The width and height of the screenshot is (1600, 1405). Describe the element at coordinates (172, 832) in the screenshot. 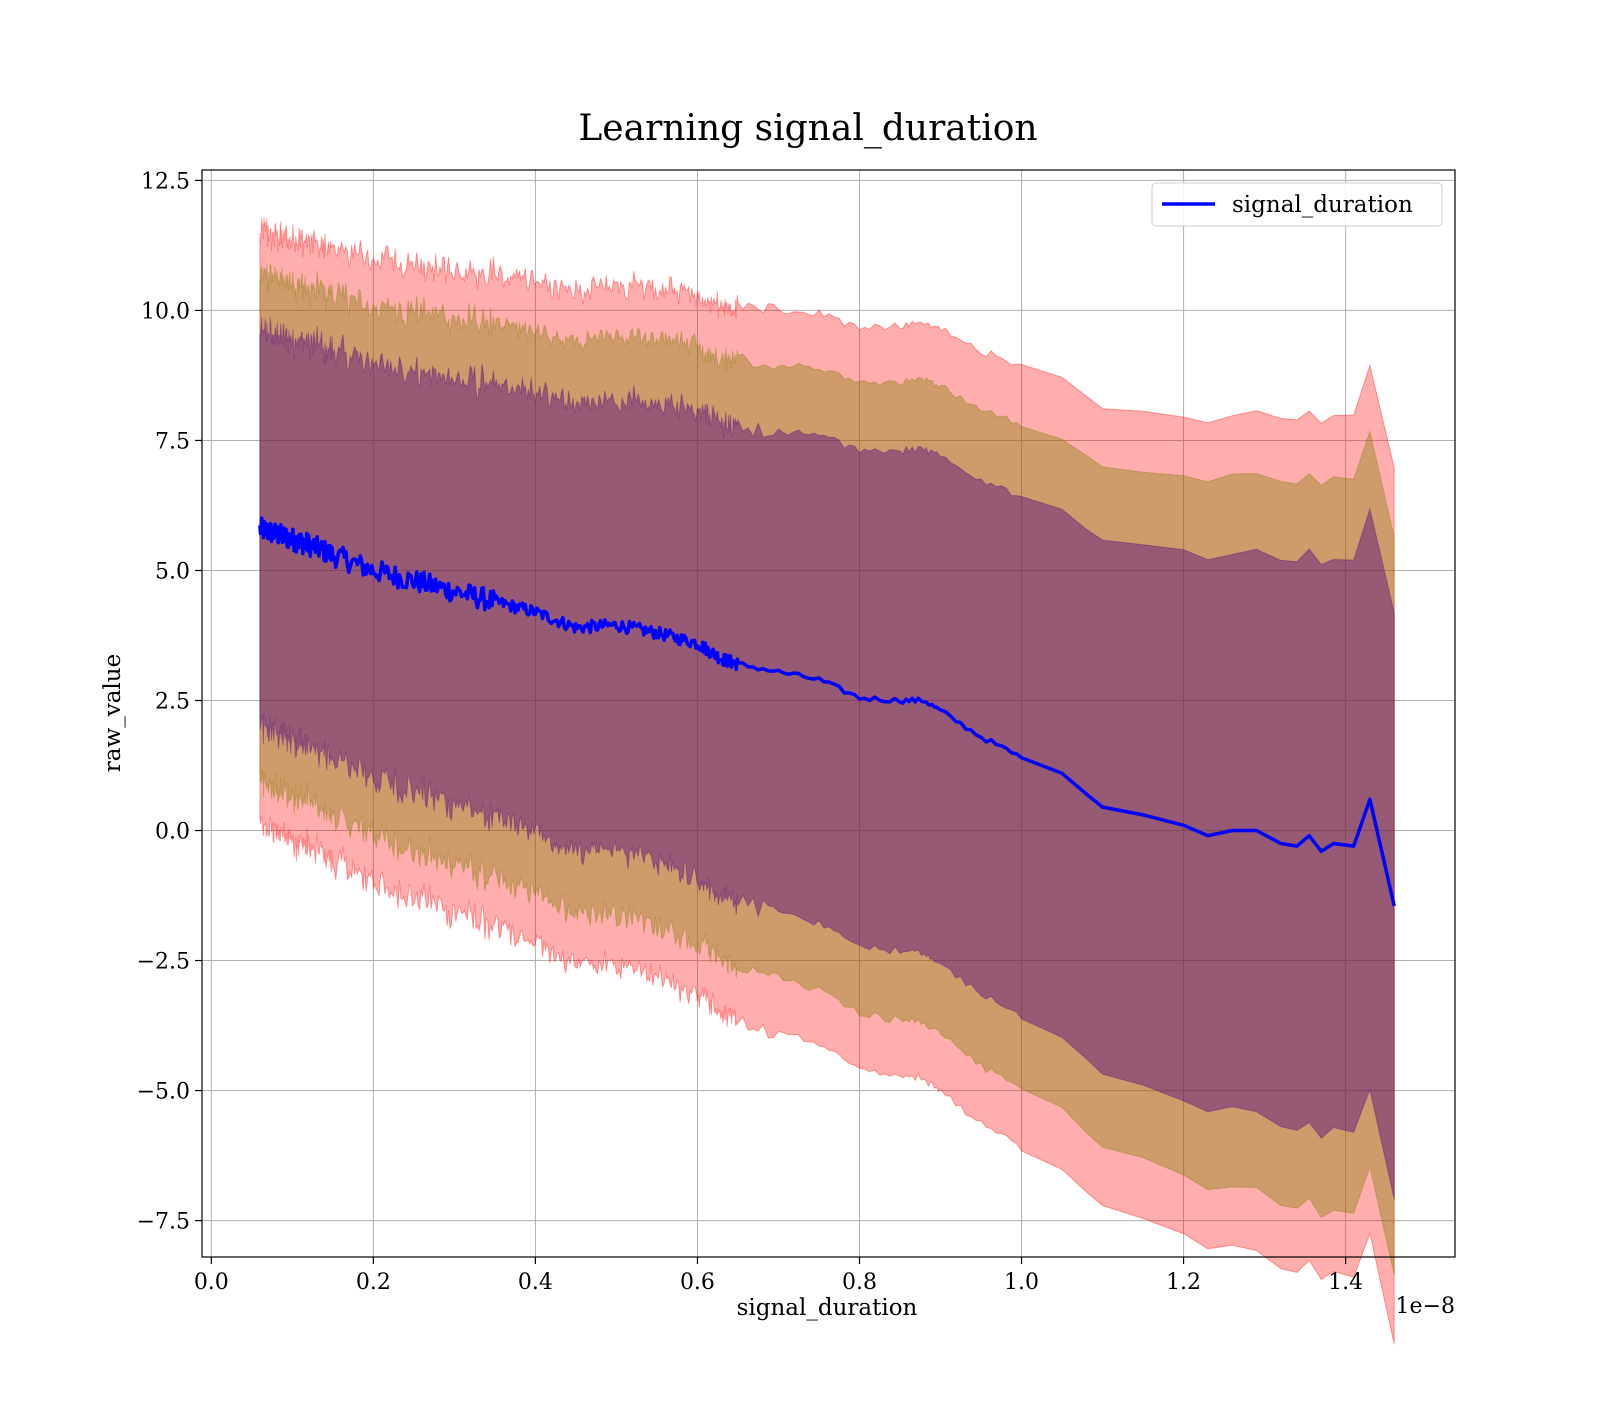

I see `y-tick-label: 0.0` at that location.